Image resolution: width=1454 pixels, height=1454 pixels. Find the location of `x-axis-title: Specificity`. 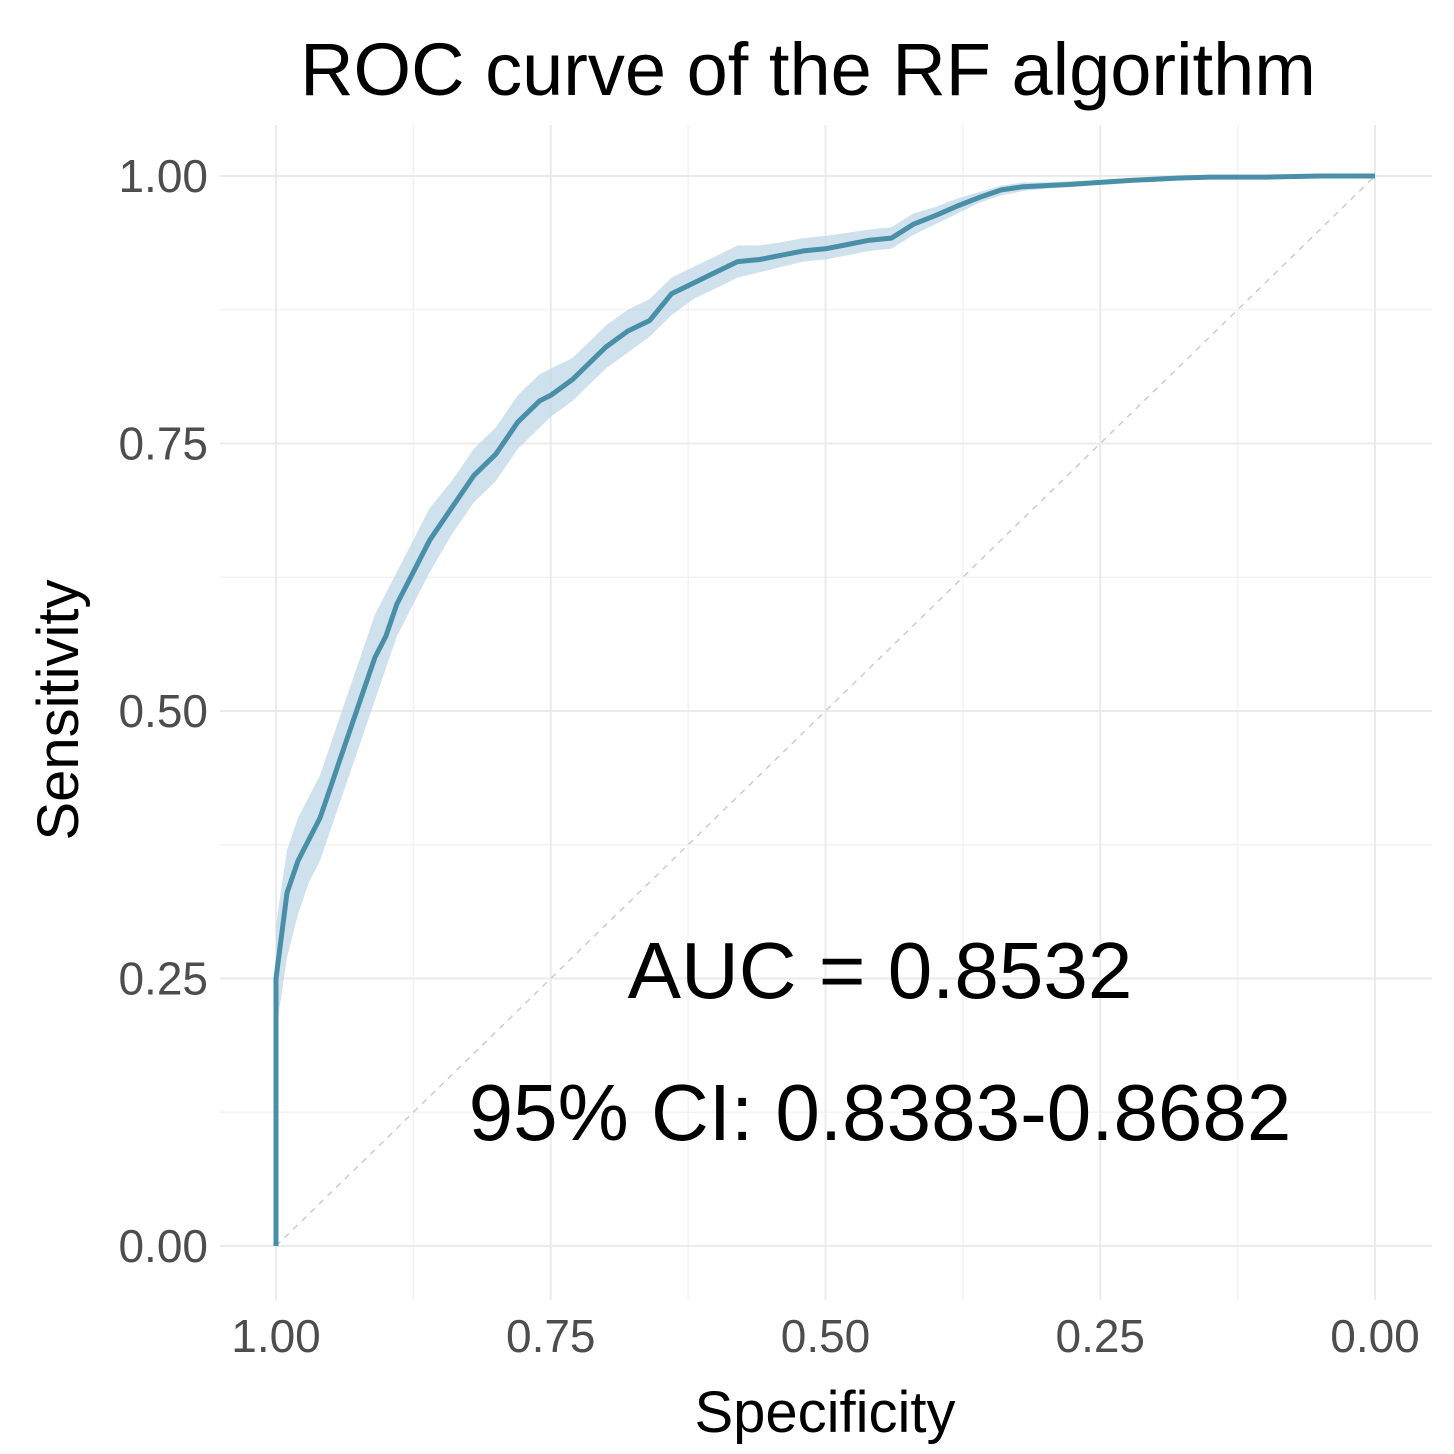

x-axis-title: Specificity is located at coordinates (824, 1412).